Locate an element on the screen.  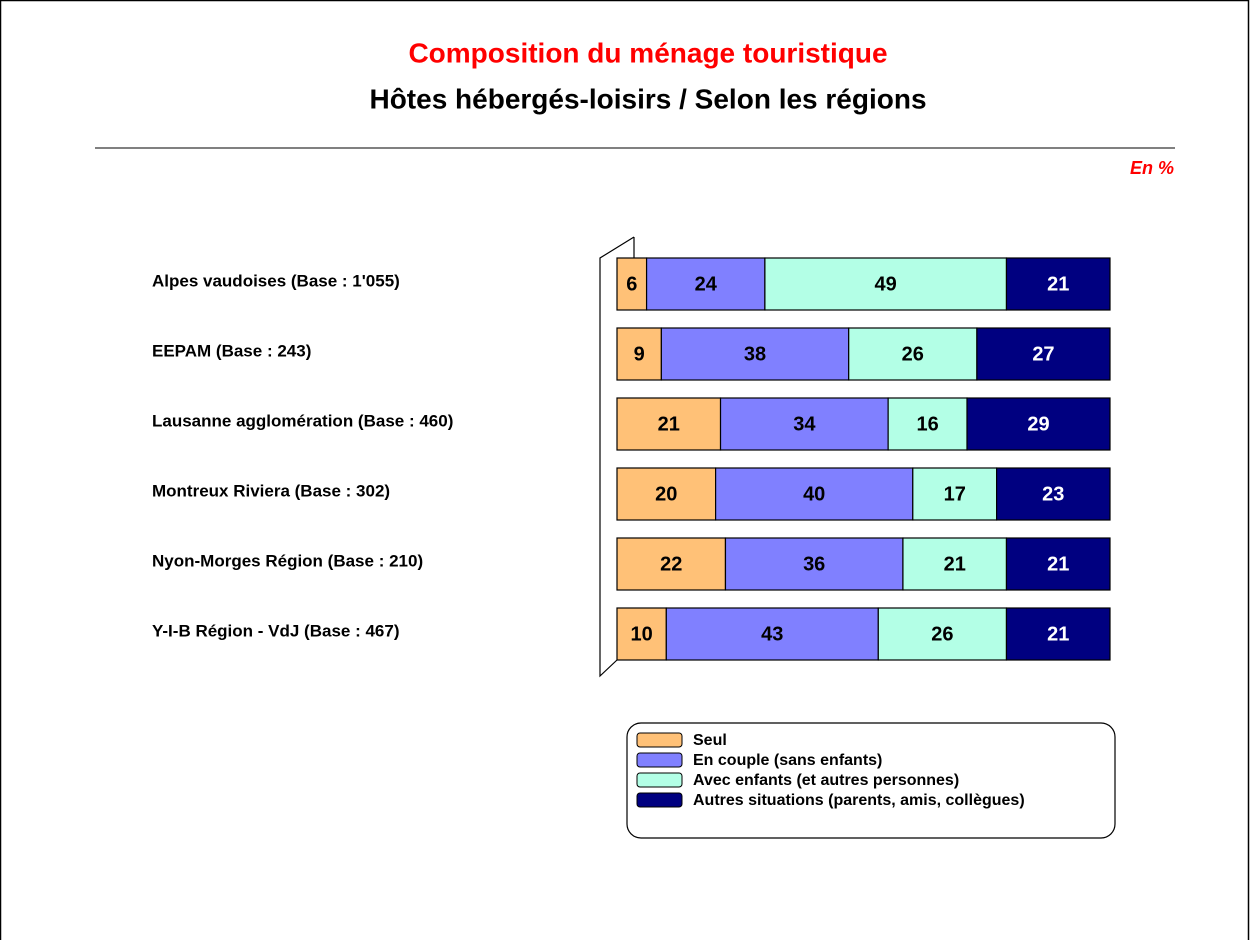
data-label: 40 is located at coordinates (814, 494).